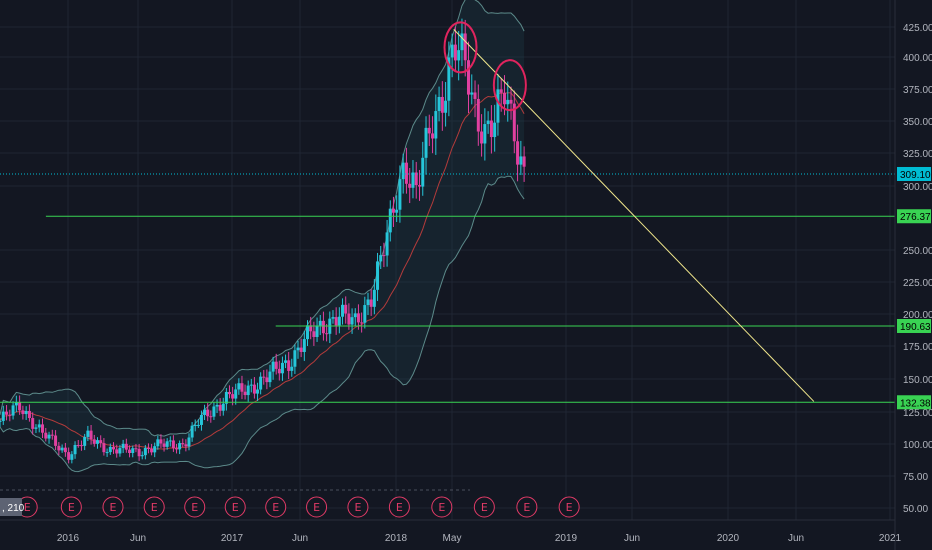  Describe the element at coordinates (915, 477) in the screenshot. I see `y-tick-label: 75.00` at that location.